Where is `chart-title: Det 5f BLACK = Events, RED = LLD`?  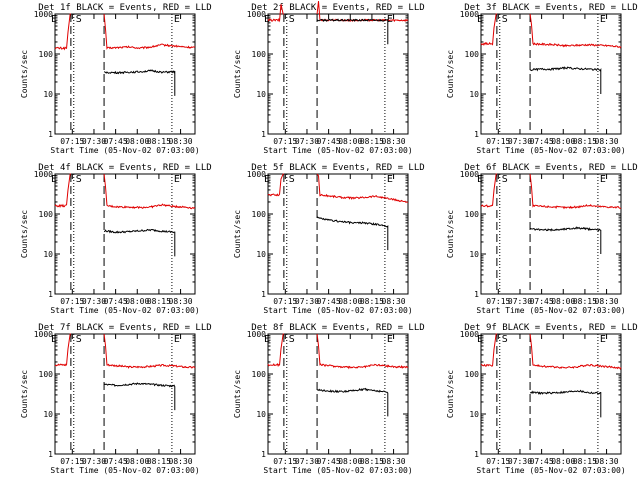 chart-title: Det 5f BLACK = Events, RED = LLD is located at coordinates (337, 168).